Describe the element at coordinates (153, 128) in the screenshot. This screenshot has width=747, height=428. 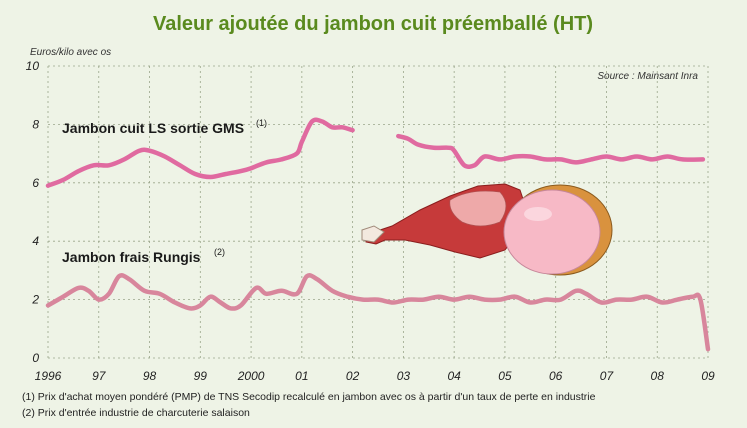
I see `series-label-jambon-cuit: Jambon cuit LS sortie GMS` at that location.